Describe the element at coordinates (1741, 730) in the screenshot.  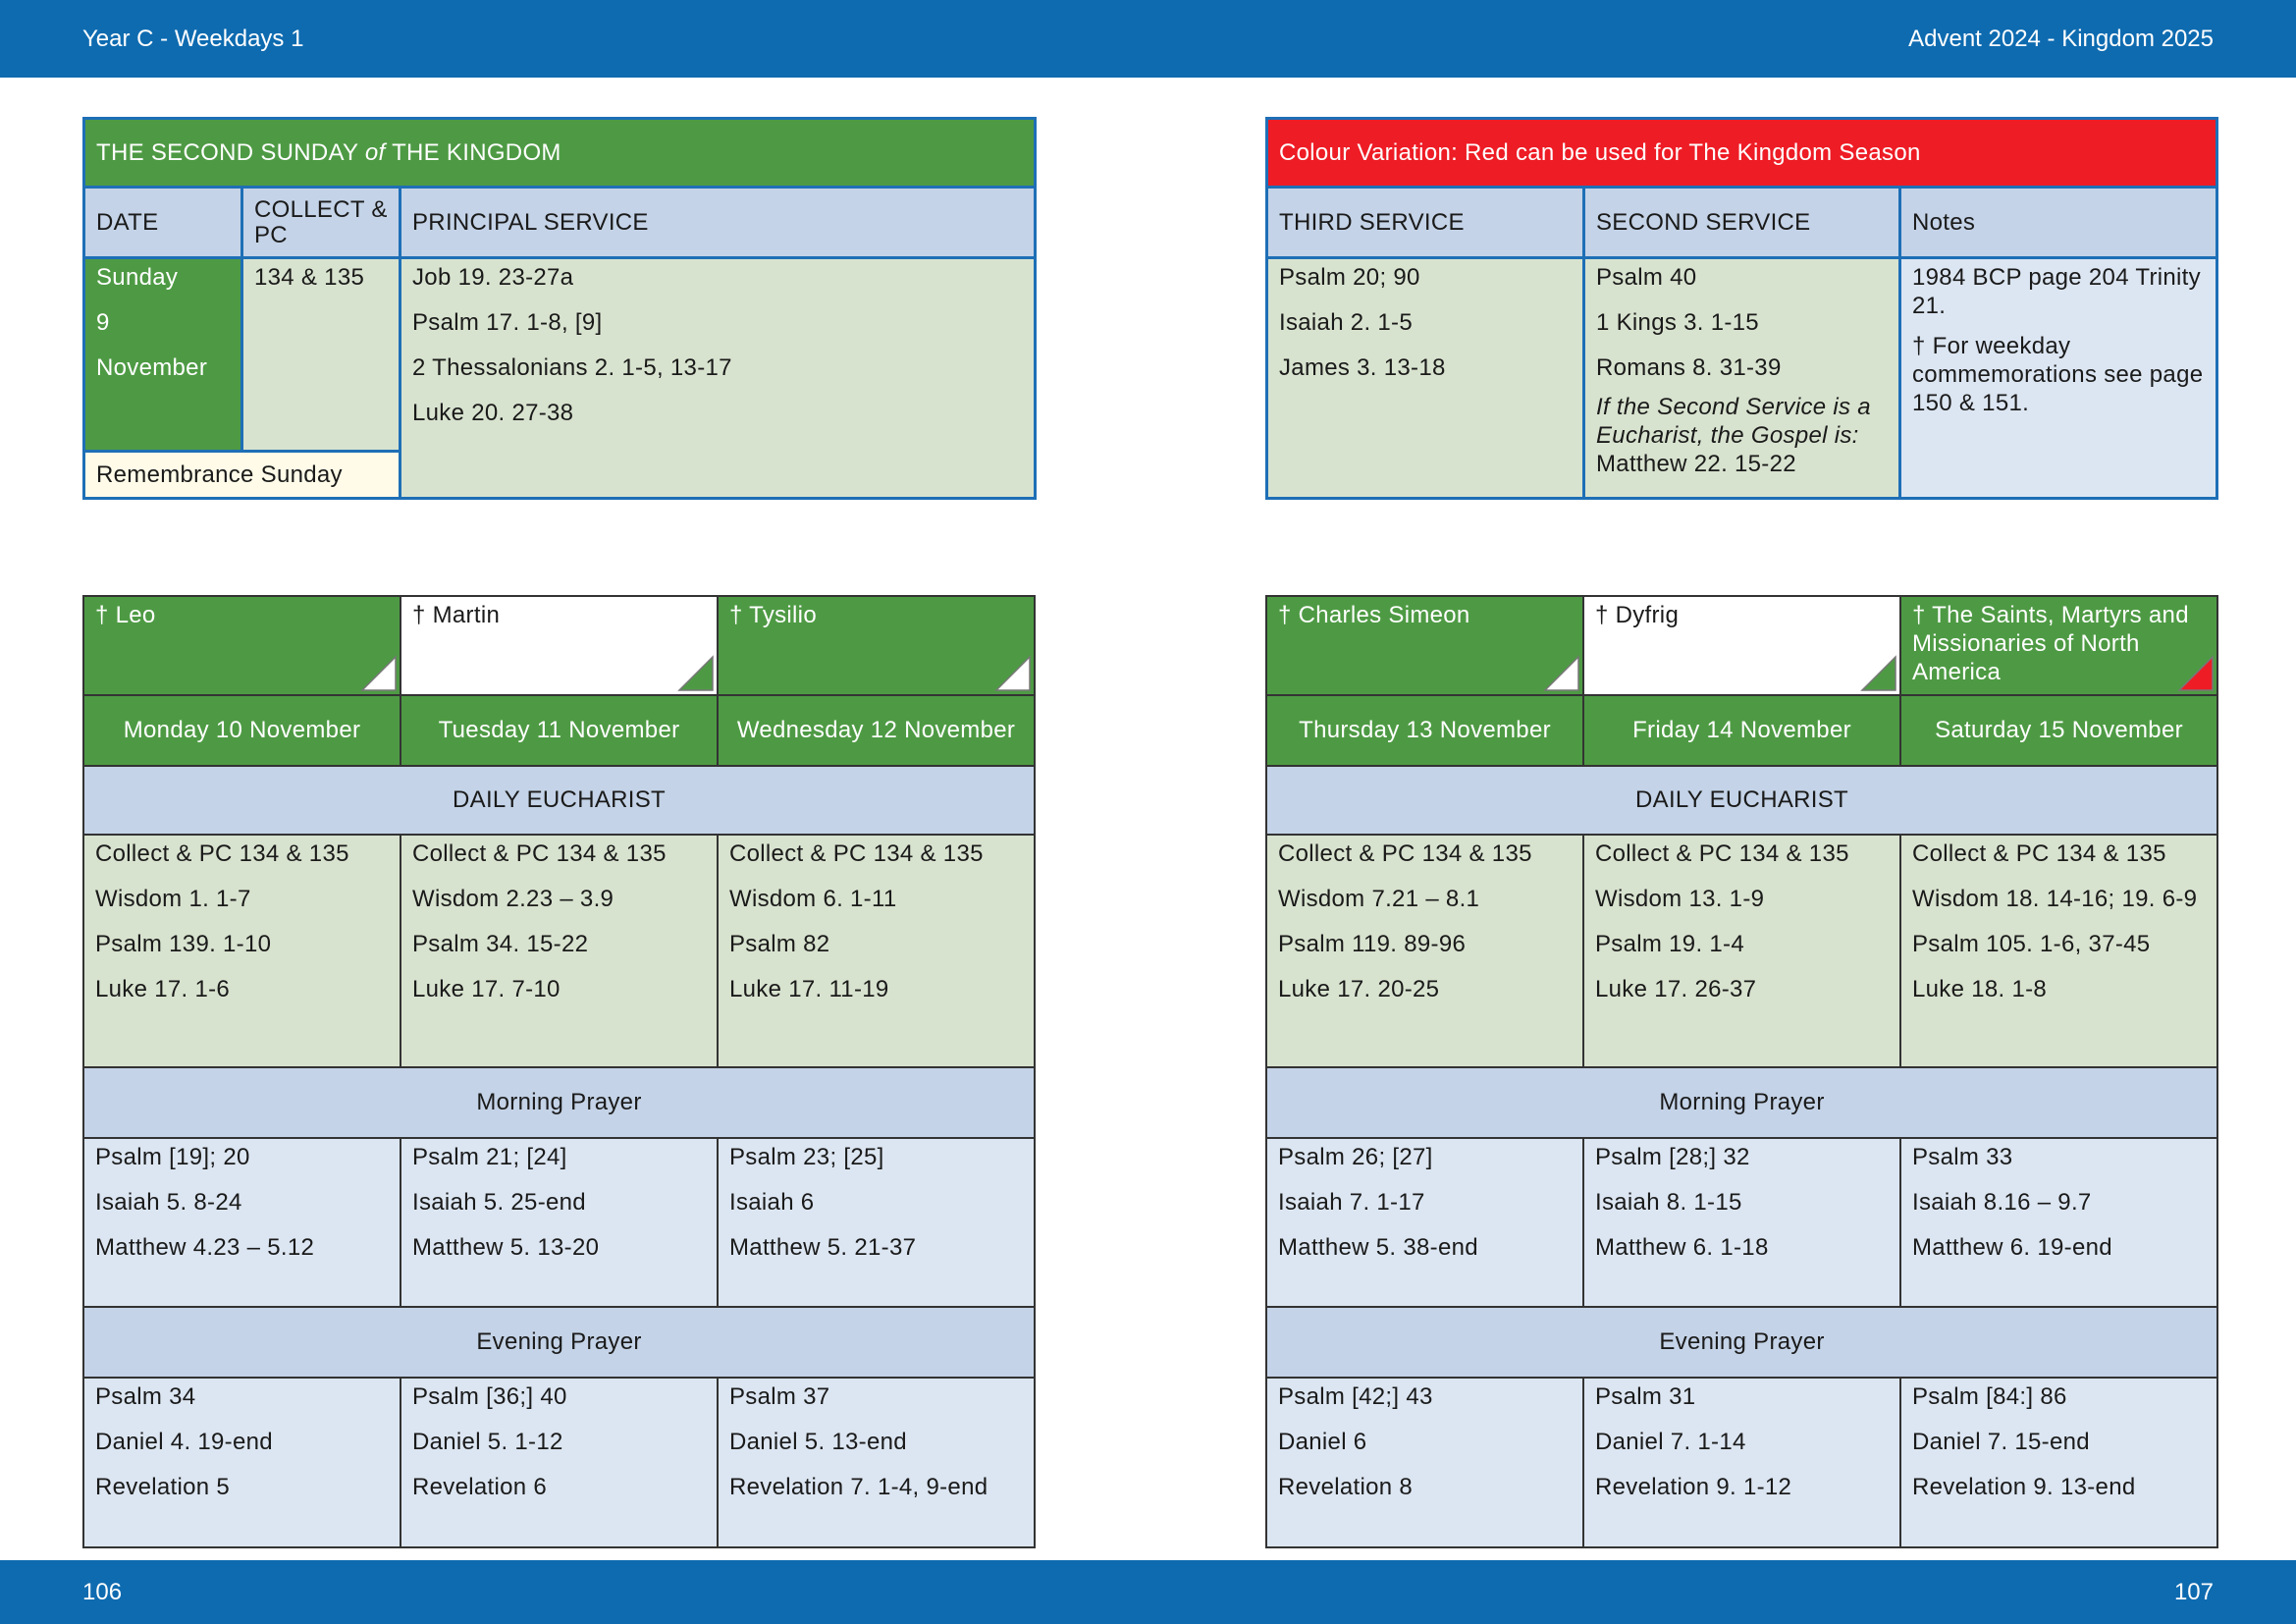
I see `day-date: Friday 14 November` at that location.